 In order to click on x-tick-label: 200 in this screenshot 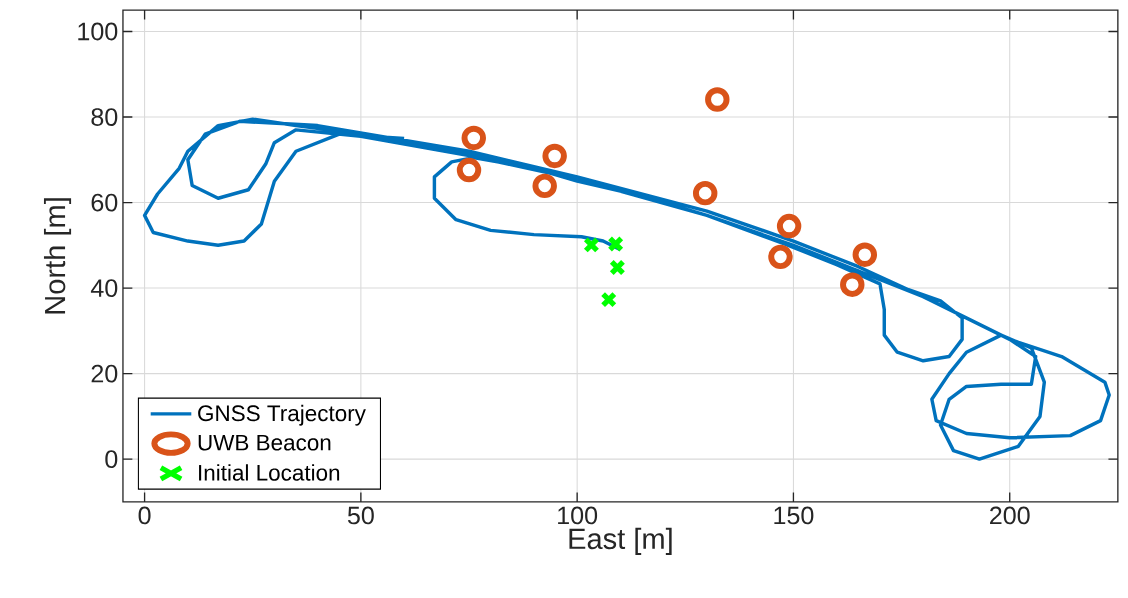, I will do `click(1010, 515)`.